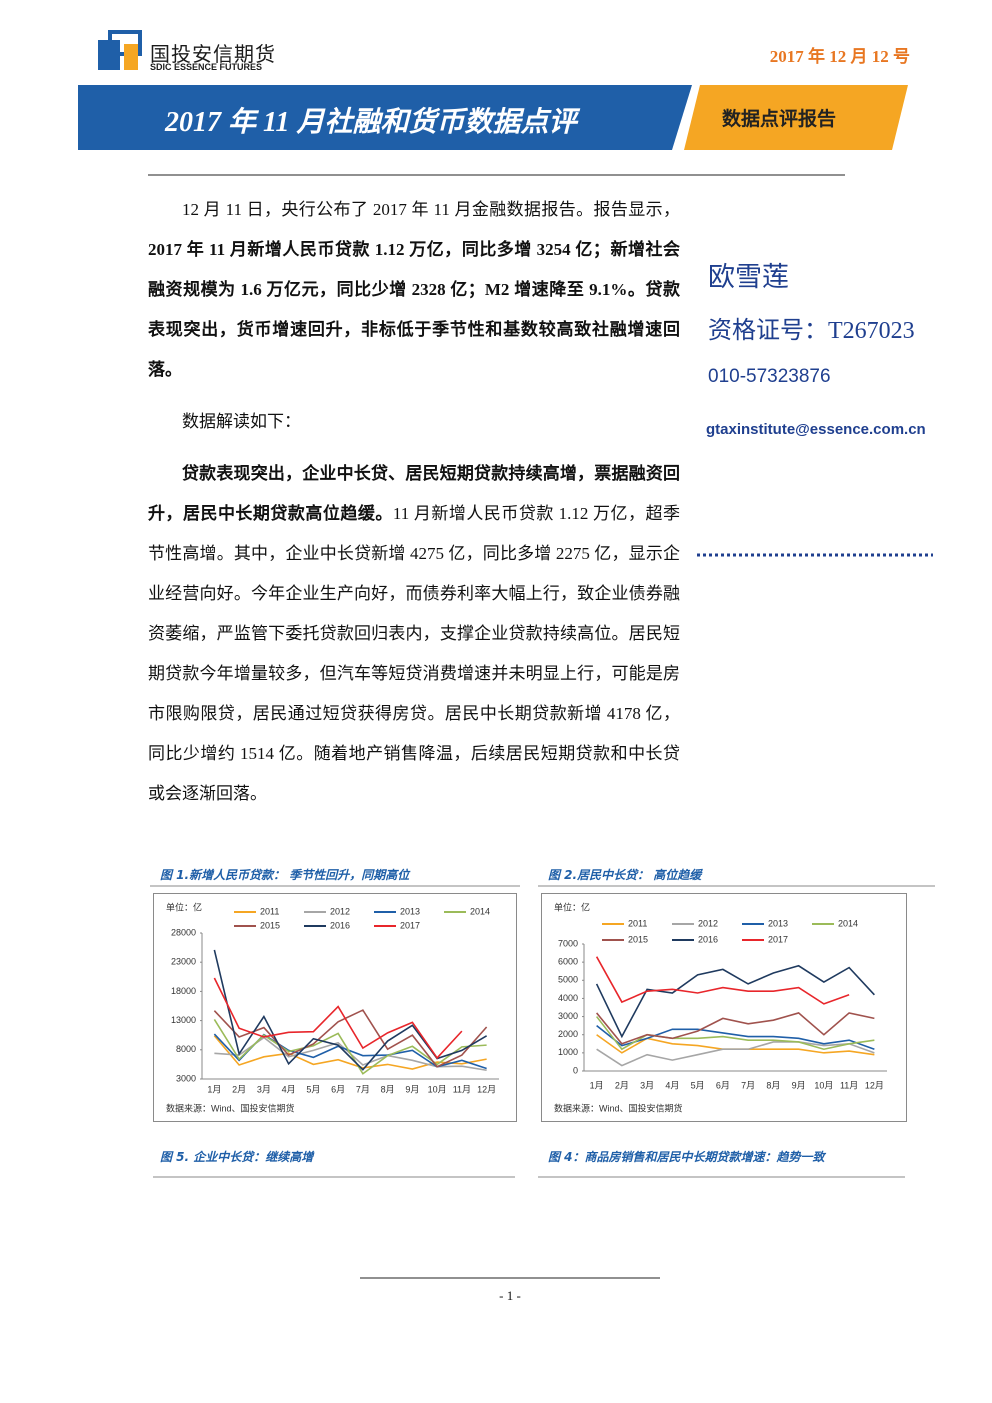 Image resolution: width=992 pixels, height=1403 pixels. Describe the element at coordinates (575, 1070) in the screenshot. I see `y-tick-label: 0` at that location.